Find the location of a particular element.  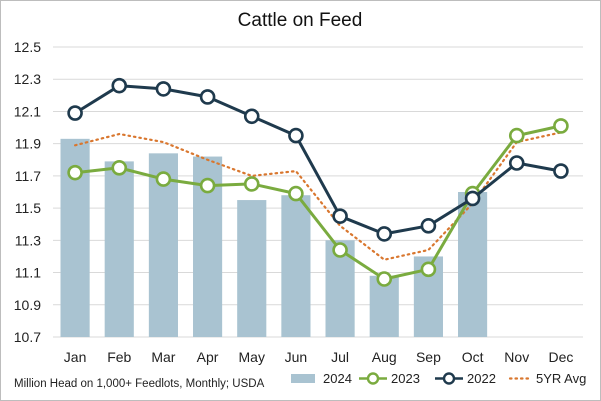

legend-swatch-2024 is located at coordinates (303, 378).